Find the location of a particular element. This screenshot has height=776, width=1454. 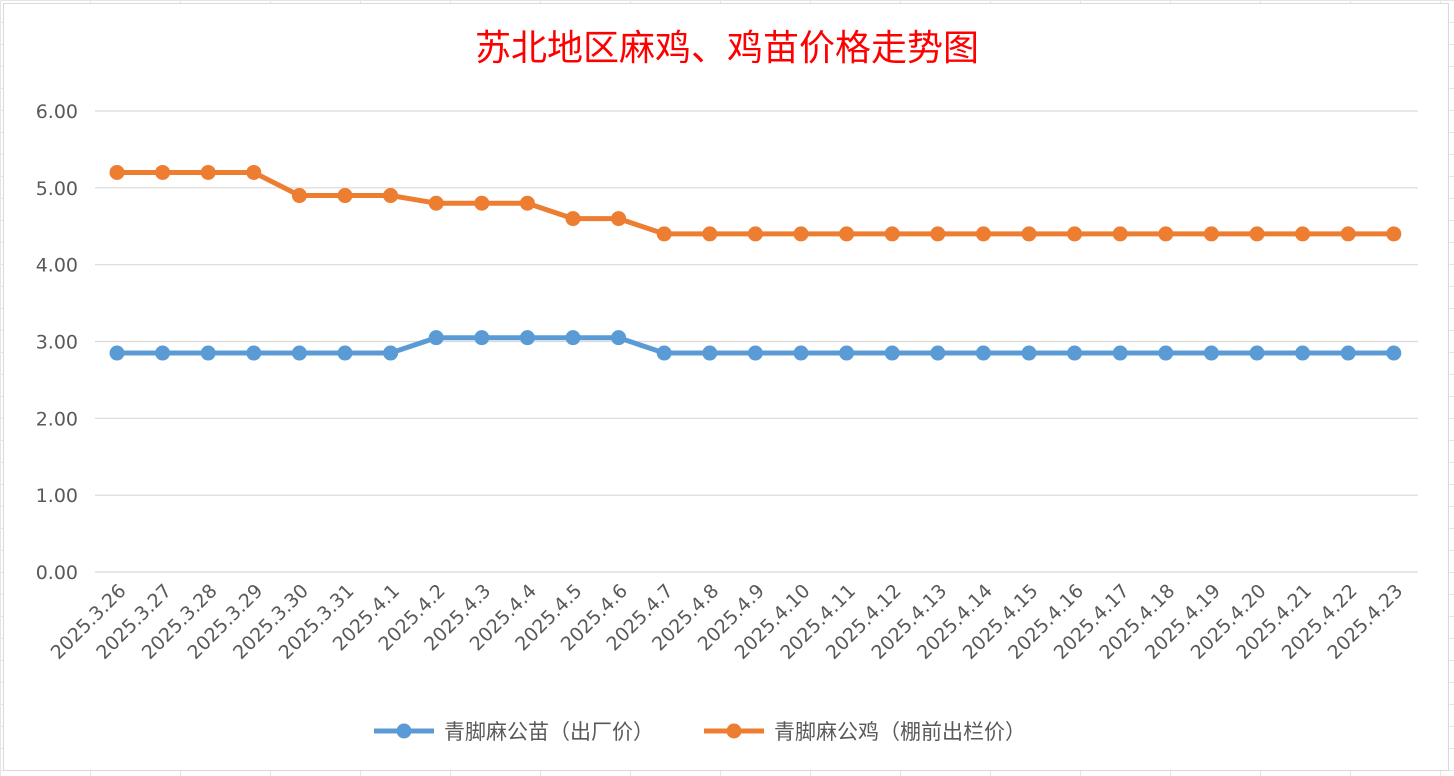

y-tick-label: 0.00 is located at coordinates (57, 573).